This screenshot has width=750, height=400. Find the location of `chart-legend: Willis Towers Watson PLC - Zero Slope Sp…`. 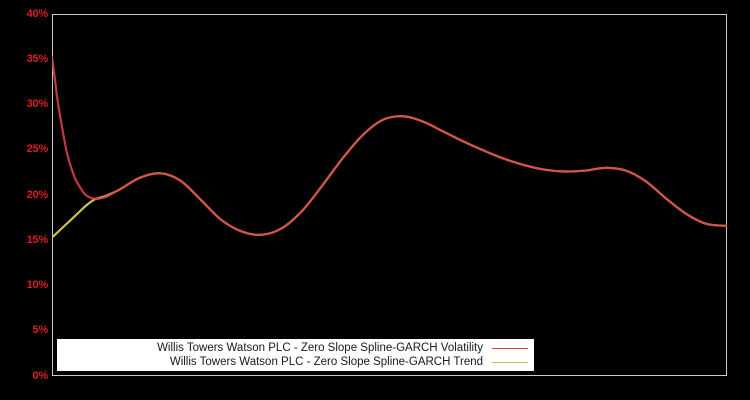

chart-legend: Willis Towers Watson PLC - Zero Slope Sp… is located at coordinates (295, 355).